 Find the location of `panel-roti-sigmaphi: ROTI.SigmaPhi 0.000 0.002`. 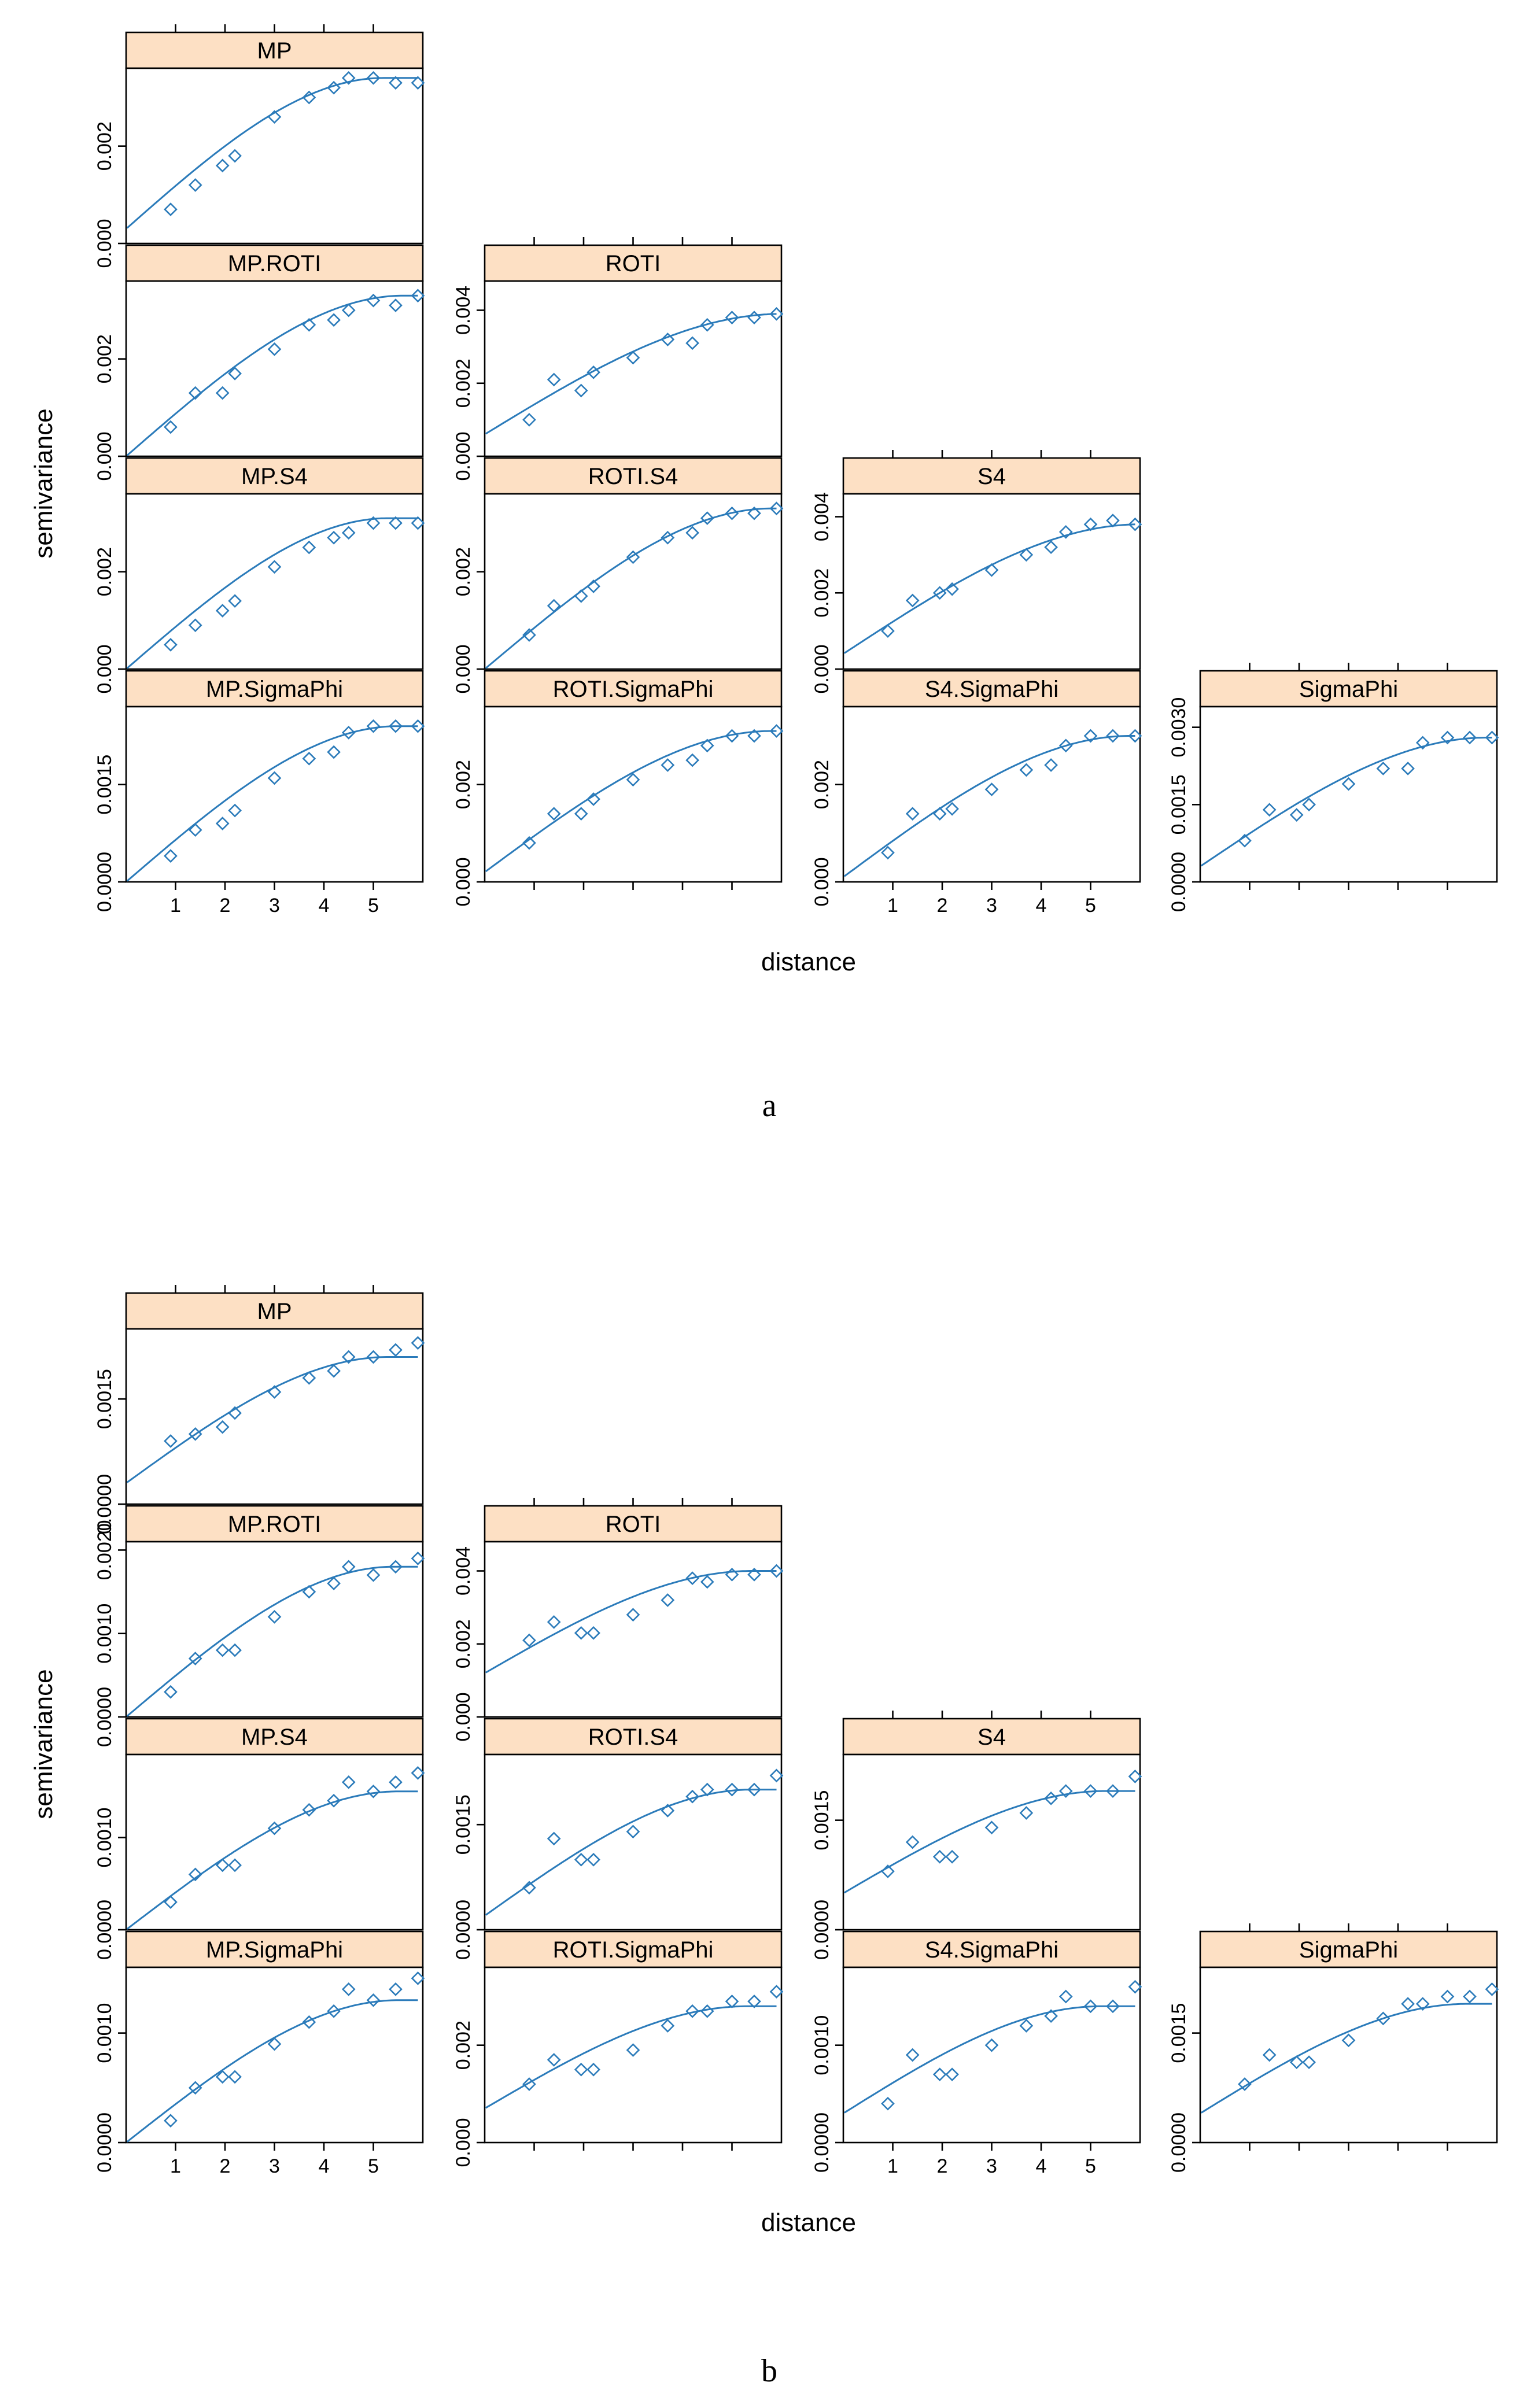

panel-roti-sigmaphi: ROTI.SigmaPhi 0.000 0.002 is located at coordinates (618, 2048).